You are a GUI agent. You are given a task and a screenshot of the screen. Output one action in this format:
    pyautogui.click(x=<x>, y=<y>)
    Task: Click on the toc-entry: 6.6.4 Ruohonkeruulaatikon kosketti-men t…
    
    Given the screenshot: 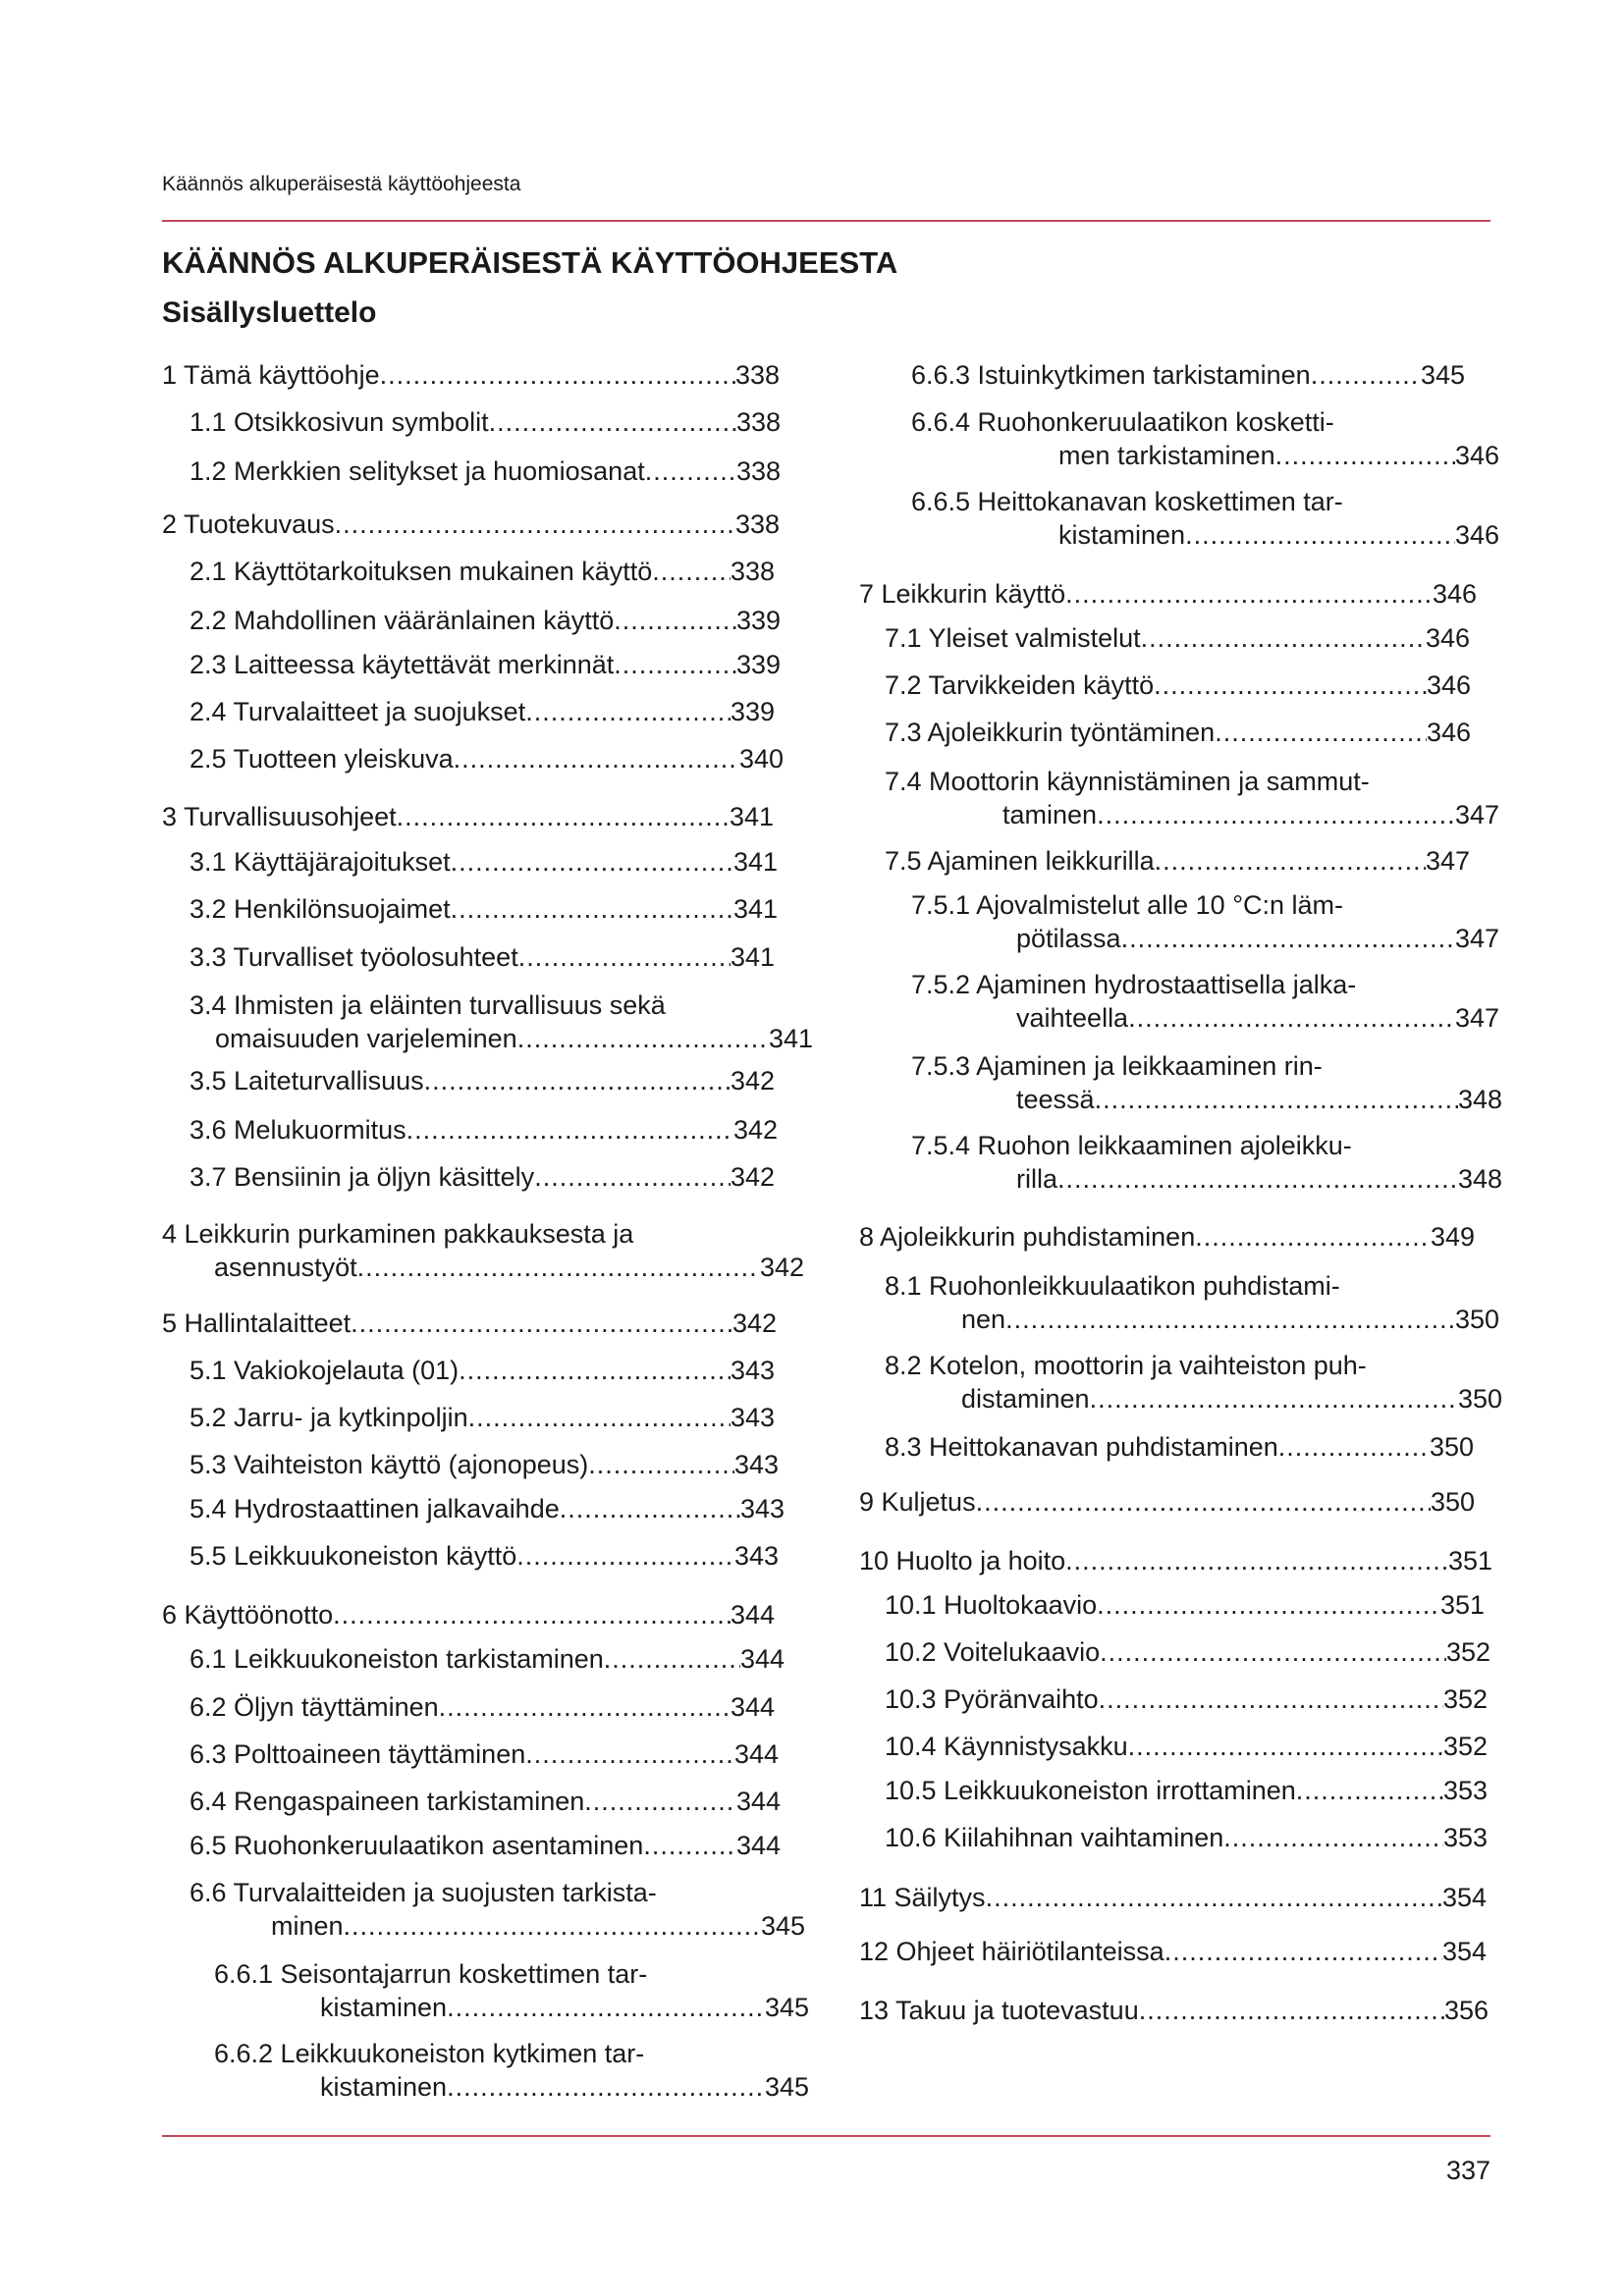 What is the action you would take?
    pyautogui.click(x=1205, y=438)
    